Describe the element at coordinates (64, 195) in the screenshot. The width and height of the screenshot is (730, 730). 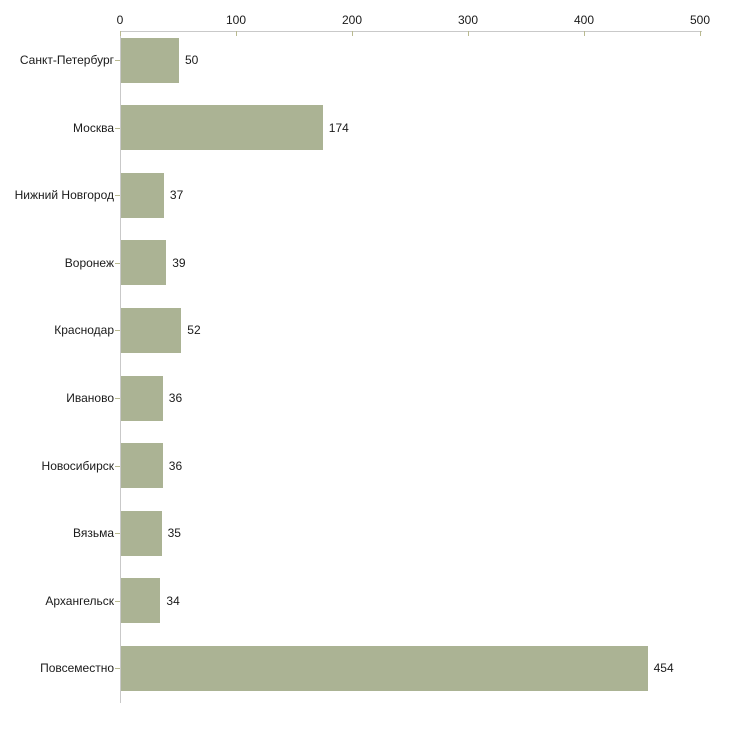
I see `category-label: Нижний Новгород` at that location.